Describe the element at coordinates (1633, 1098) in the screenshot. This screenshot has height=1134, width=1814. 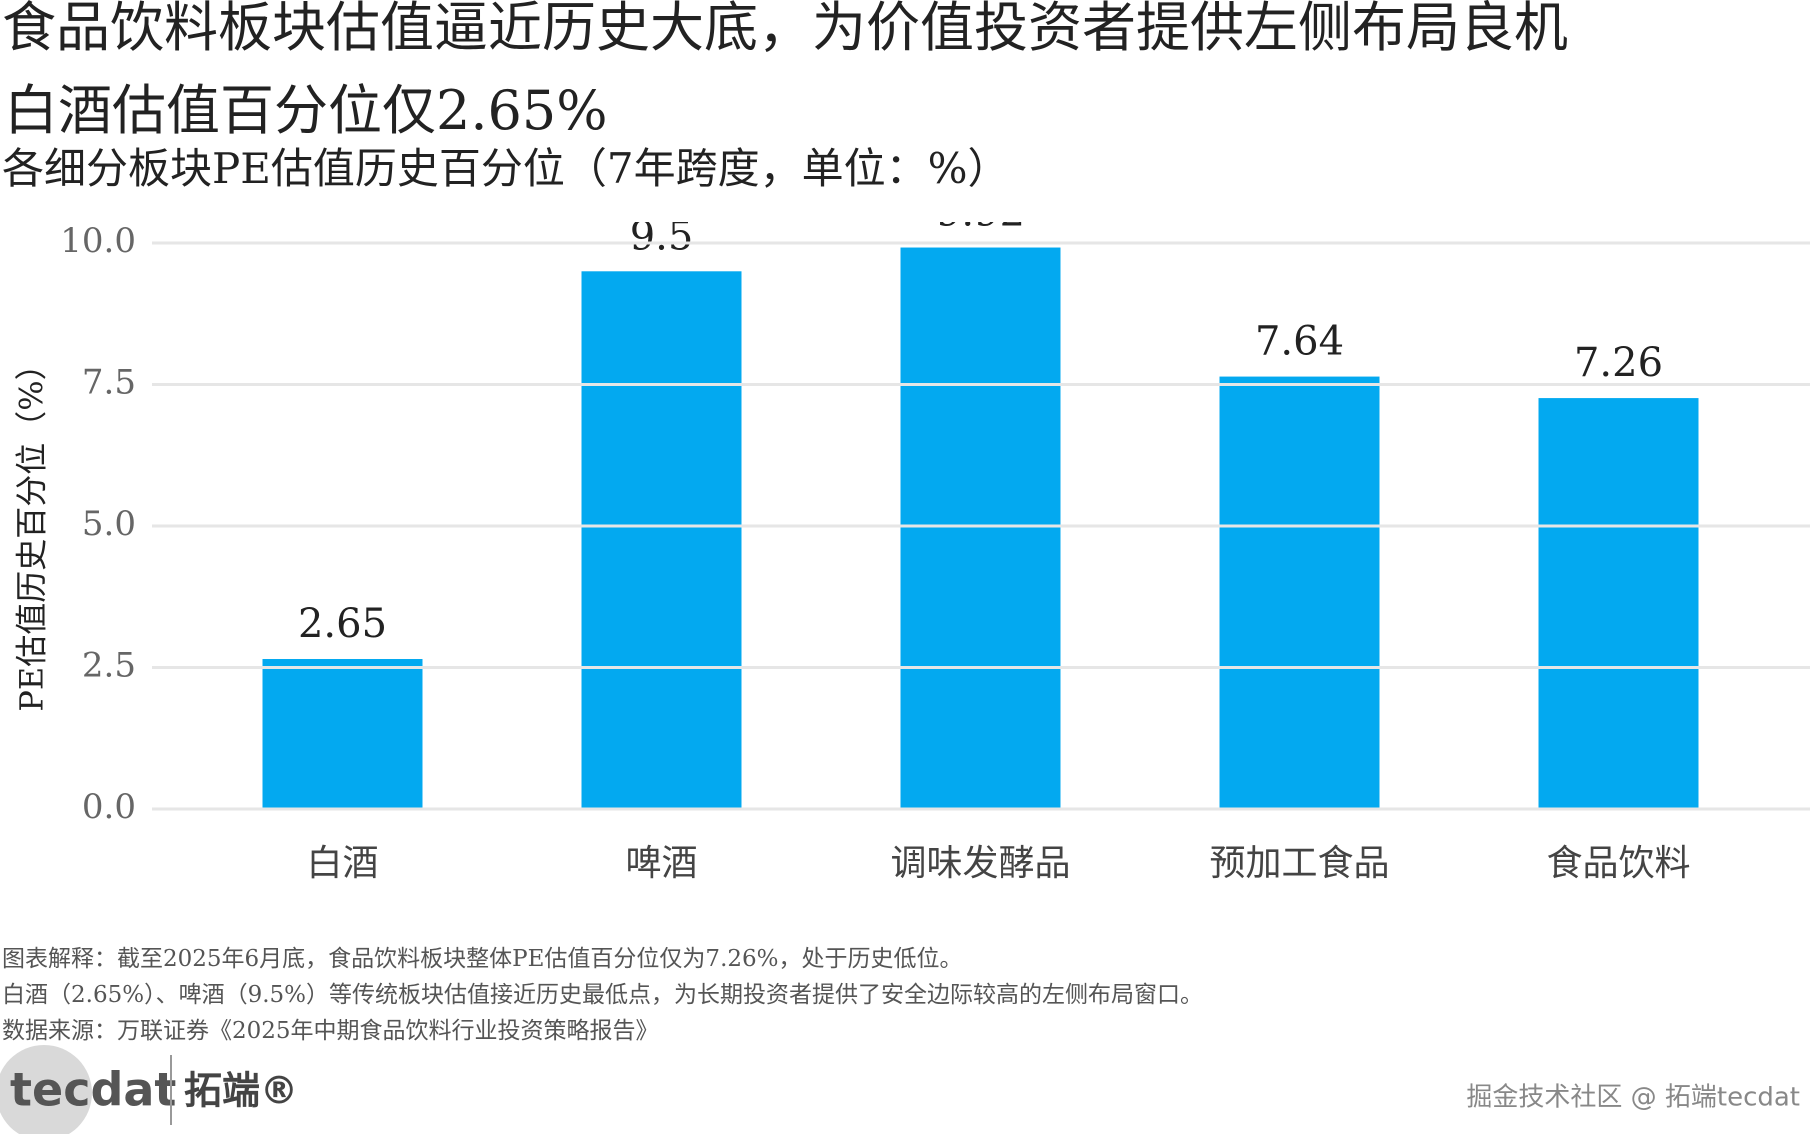
I see `watermark: 掘金技术社区 @ 拓端tecdat` at that location.